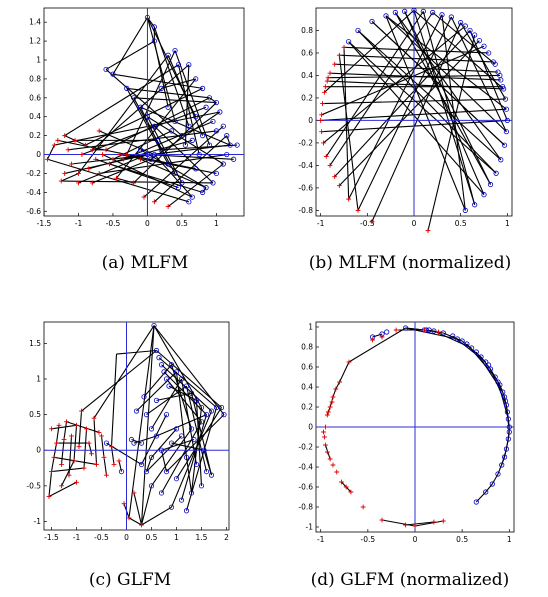 This screenshot has width=548, height=597. What do you see at coordinates (33, 485) in the screenshot?
I see `y-tick-label: -0.5` at bounding box center [33, 485].